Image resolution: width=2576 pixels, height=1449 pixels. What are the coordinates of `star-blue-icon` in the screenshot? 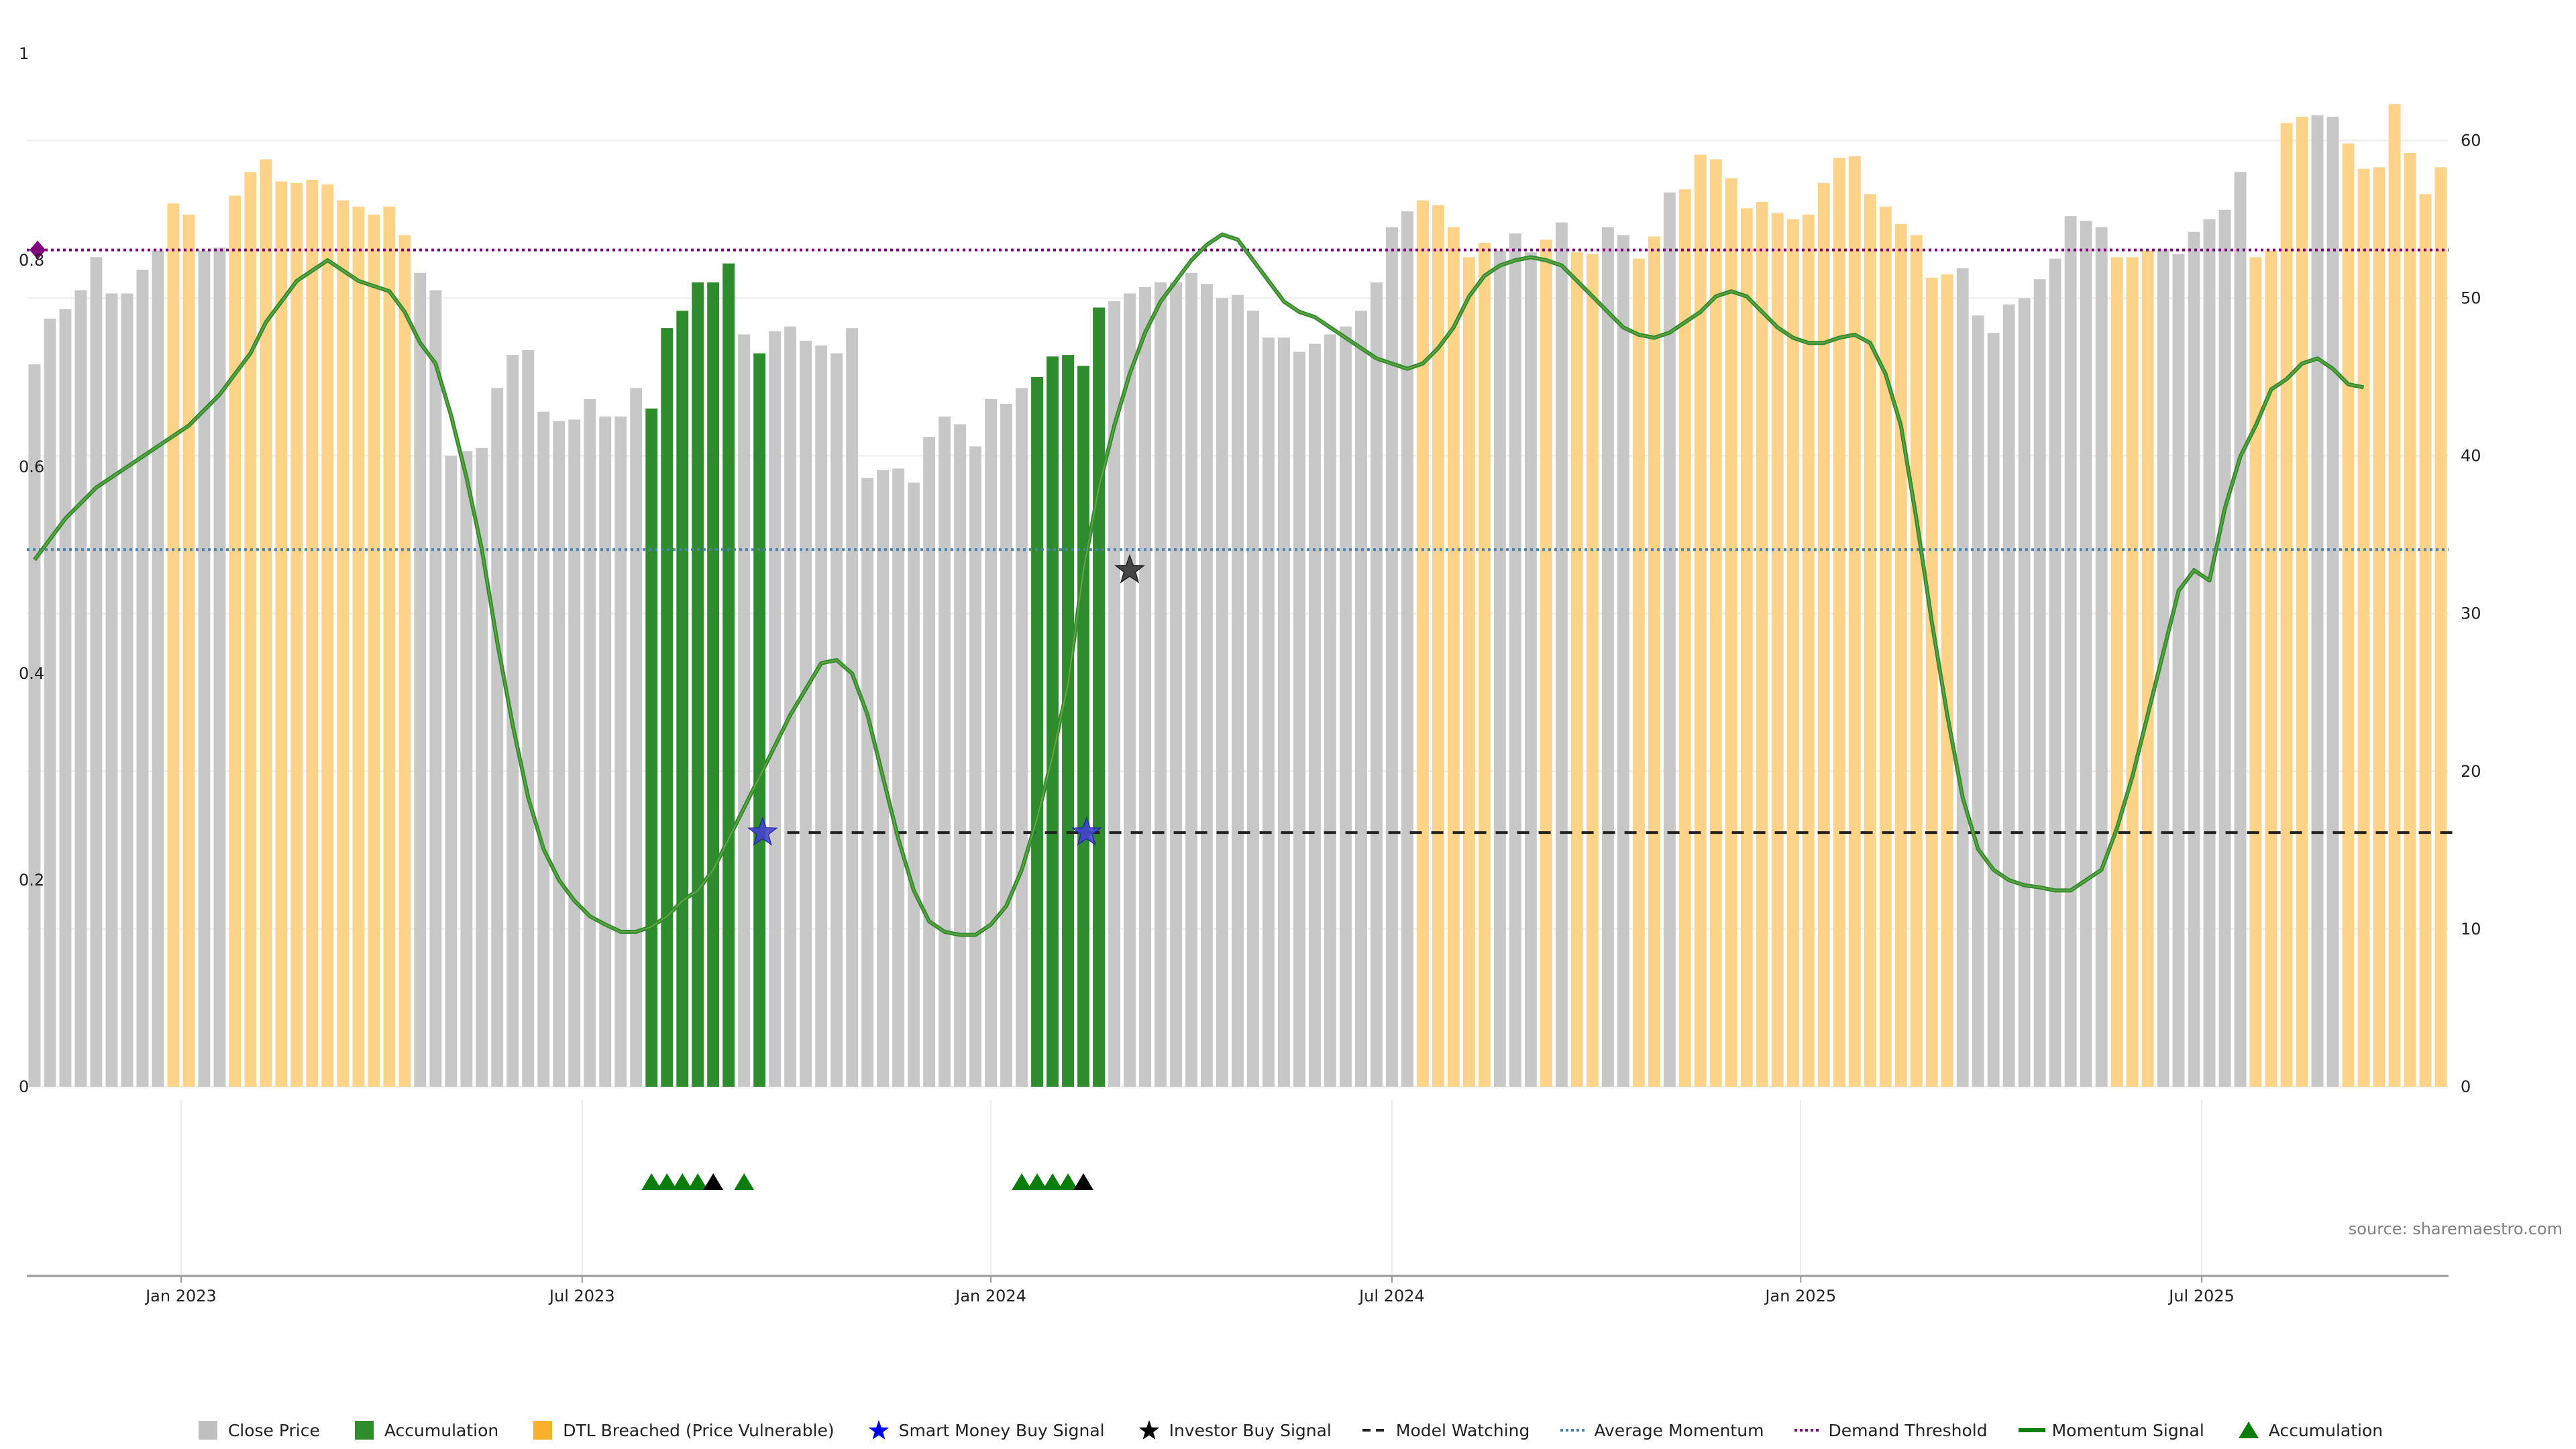 It's located at (879, 1430).